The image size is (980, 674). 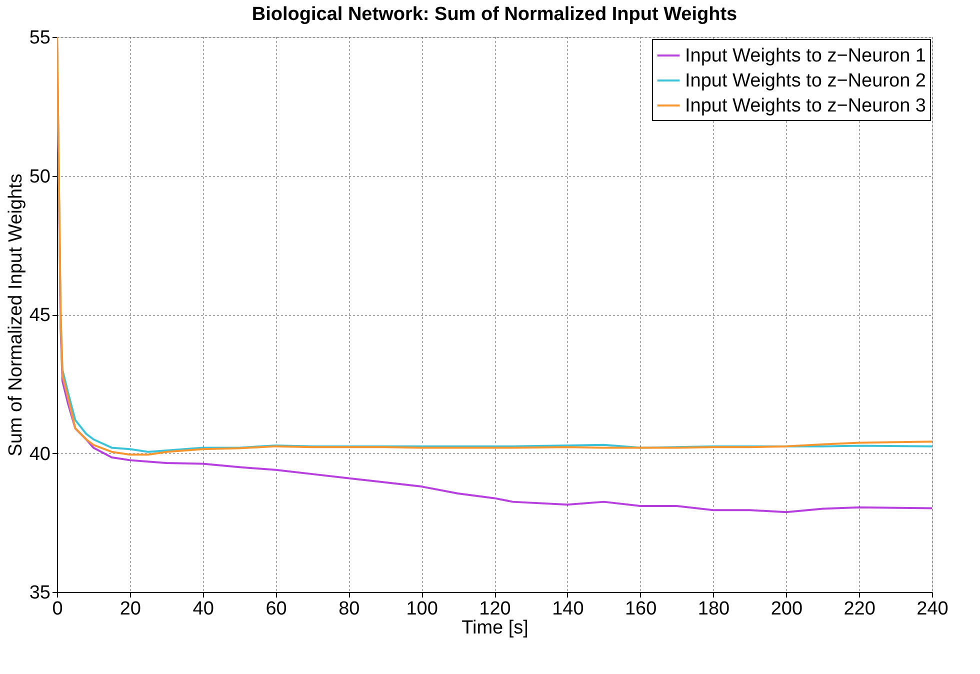 What do you see at coordinates (495, 609) in the screenshot?
I see `x-tick-label: 120` at bounding box center [495, 609].